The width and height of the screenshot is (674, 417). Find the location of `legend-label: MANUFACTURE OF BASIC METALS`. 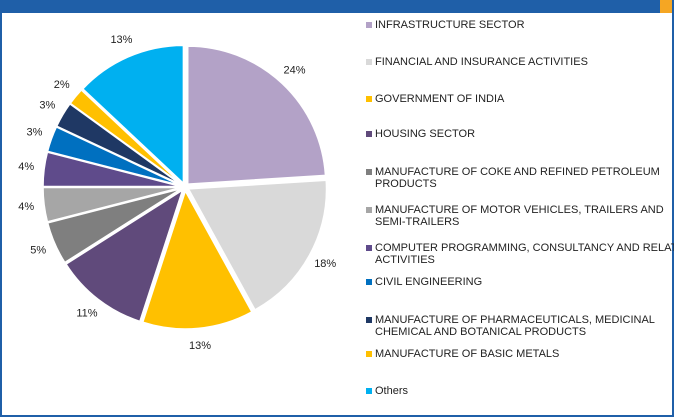

legend-label: MANUFACTURE OF BASIC METALS is located at coordinates (467, 354).